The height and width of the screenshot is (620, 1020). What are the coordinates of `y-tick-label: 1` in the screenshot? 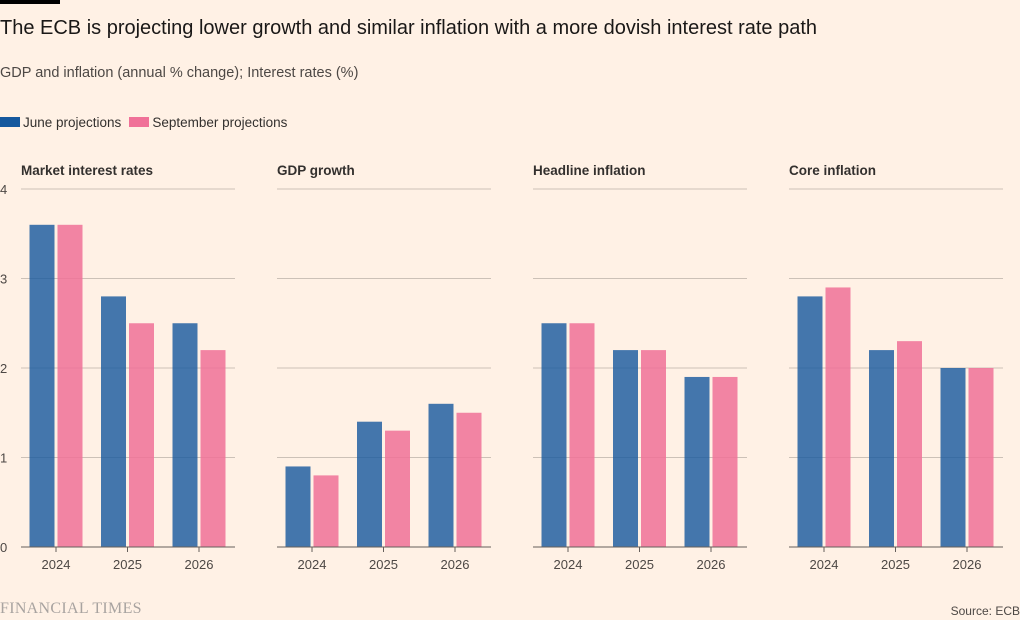 It's located at (3, 458).